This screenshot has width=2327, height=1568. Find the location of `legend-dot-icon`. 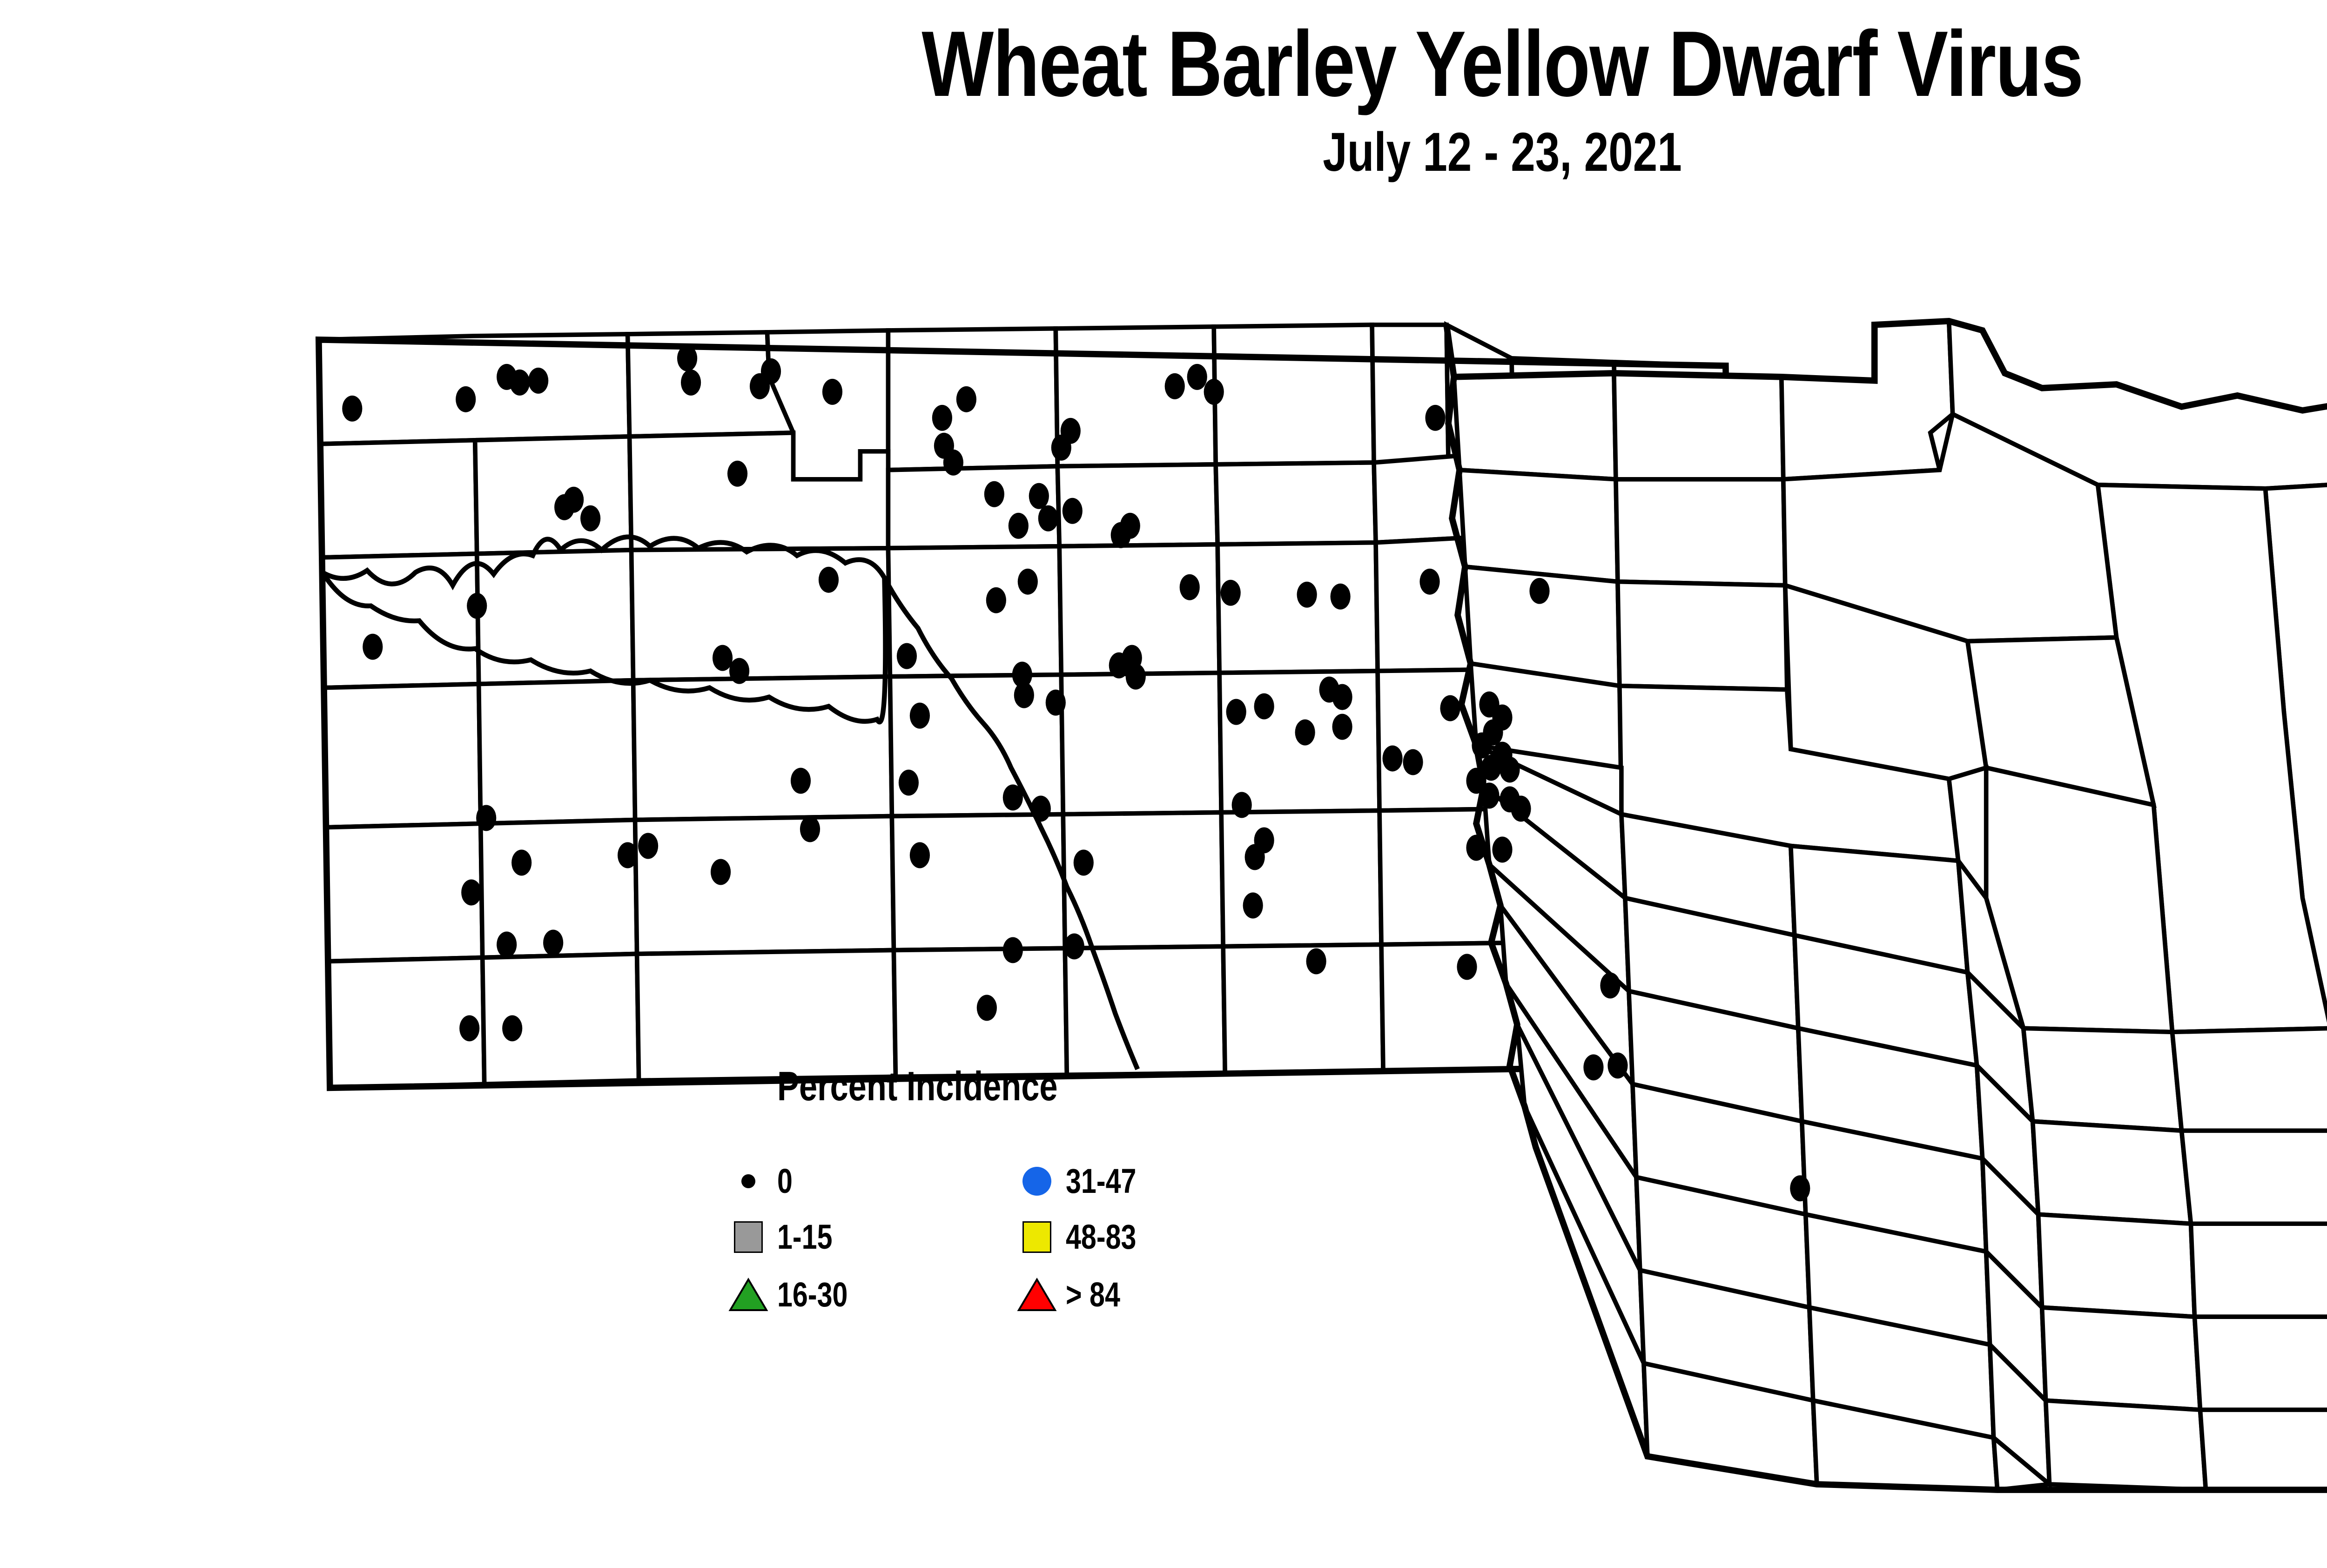

legend-dot-icon is located at coordinates (748, 1181).